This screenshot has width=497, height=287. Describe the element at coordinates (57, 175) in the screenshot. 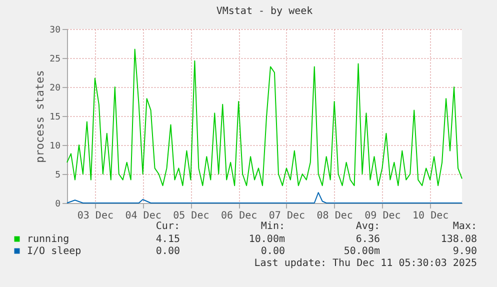

I see `y-tick-label: 5` at that location.